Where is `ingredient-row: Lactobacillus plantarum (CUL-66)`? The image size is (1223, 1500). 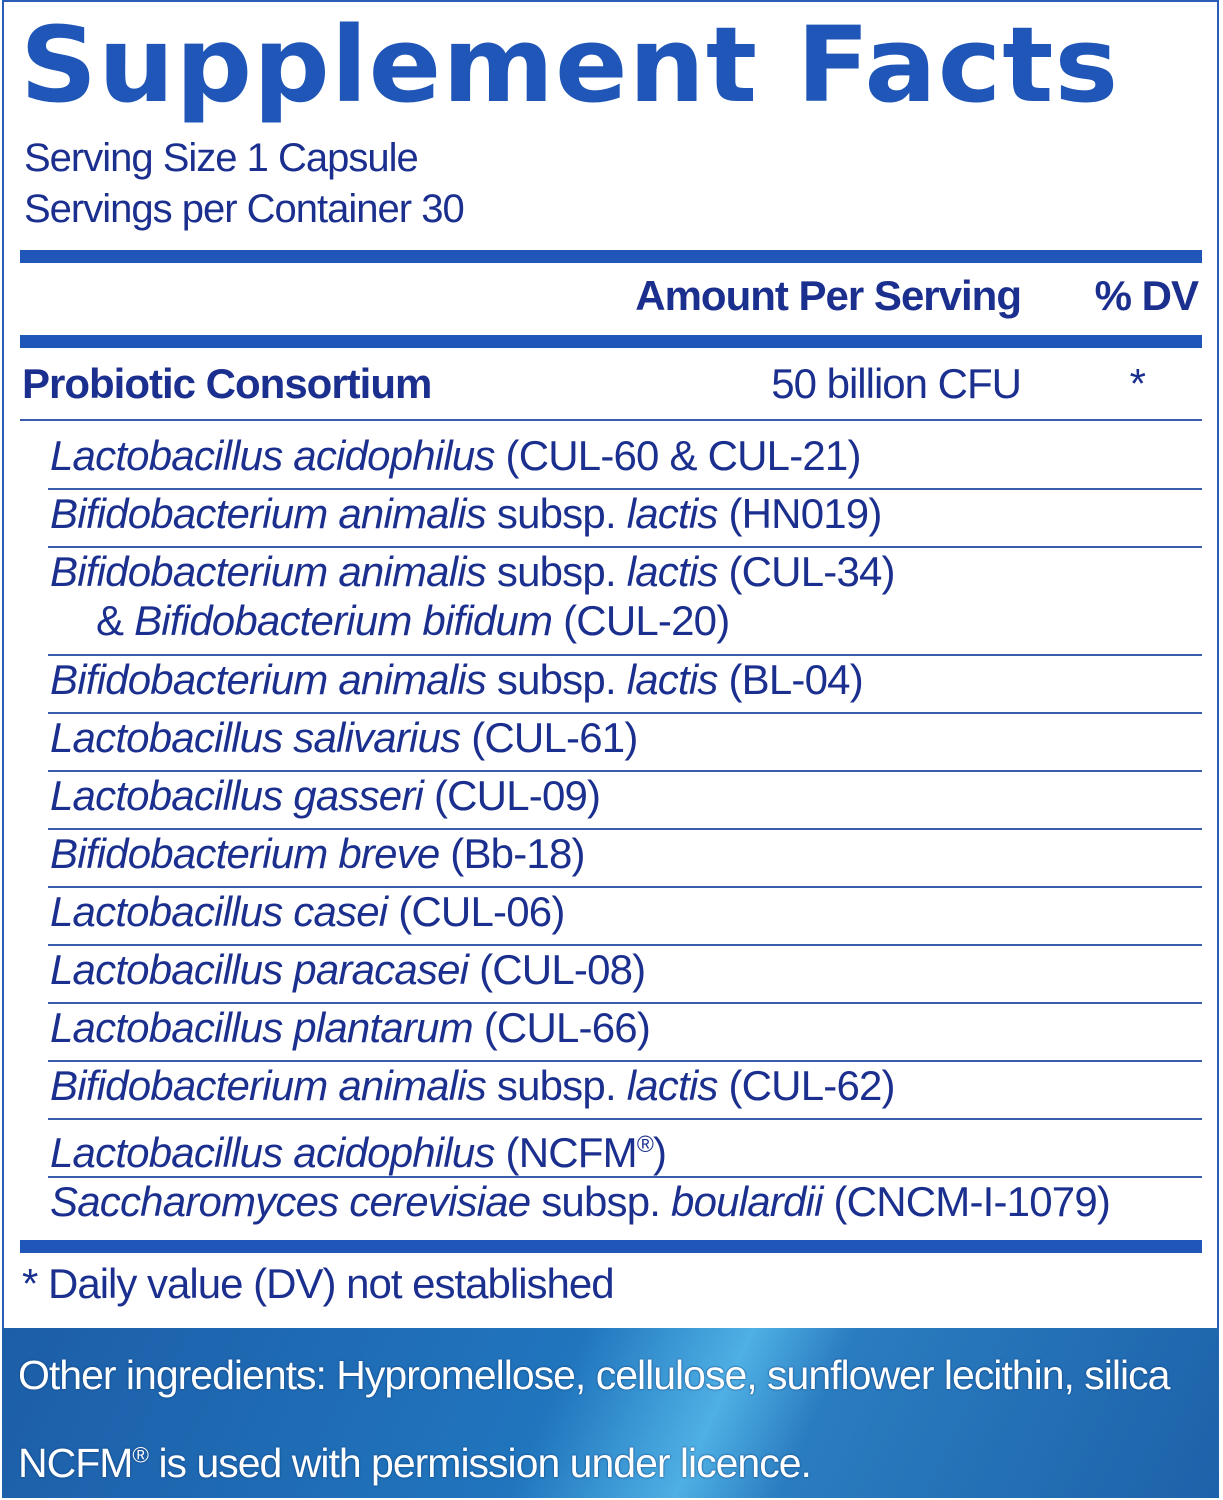 ingredient-row: Lactobacillus plantarum (CUL-66) is located at coordinates (350, 1028).